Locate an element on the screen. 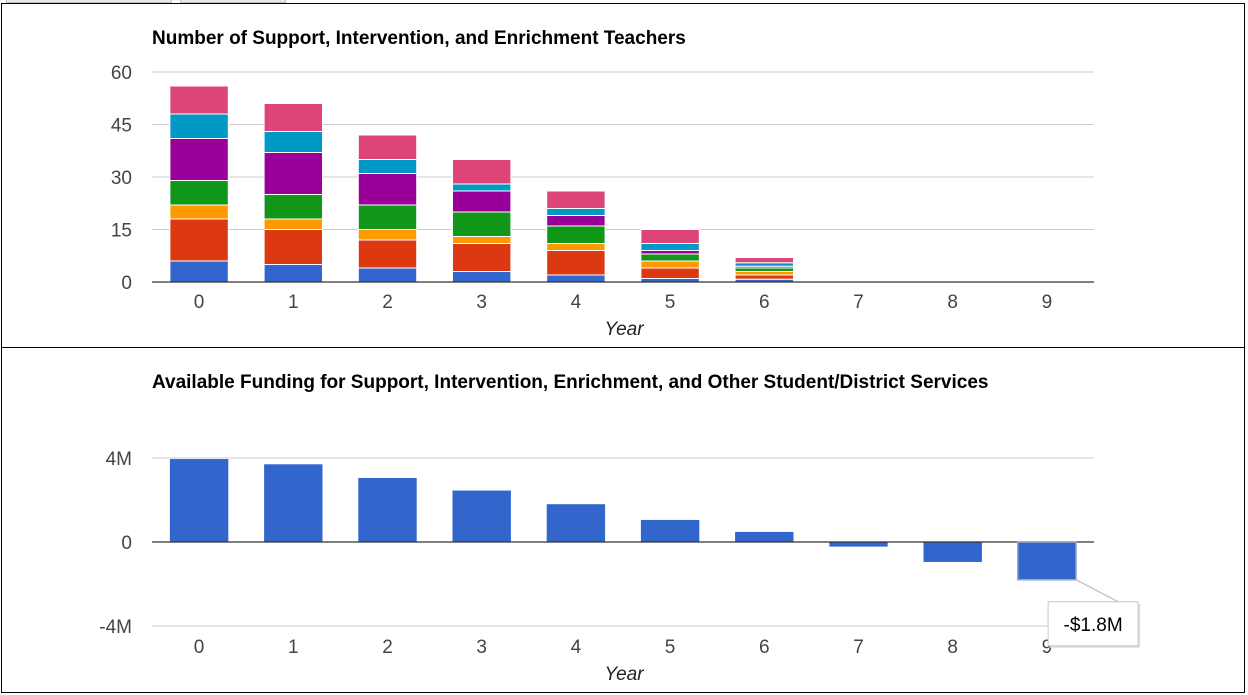  selected-bar-outline is located at coordinates (1046, 561).